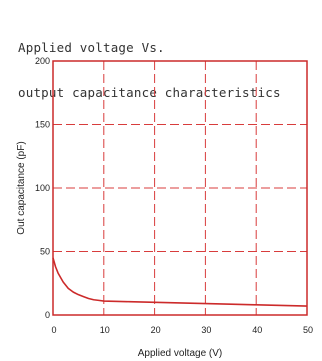 The image size is (322, 361). What do you see at coordinates (47, 315) in the screenshot?
I see `y-tick-label: 0` at bounding box center [47, 315].